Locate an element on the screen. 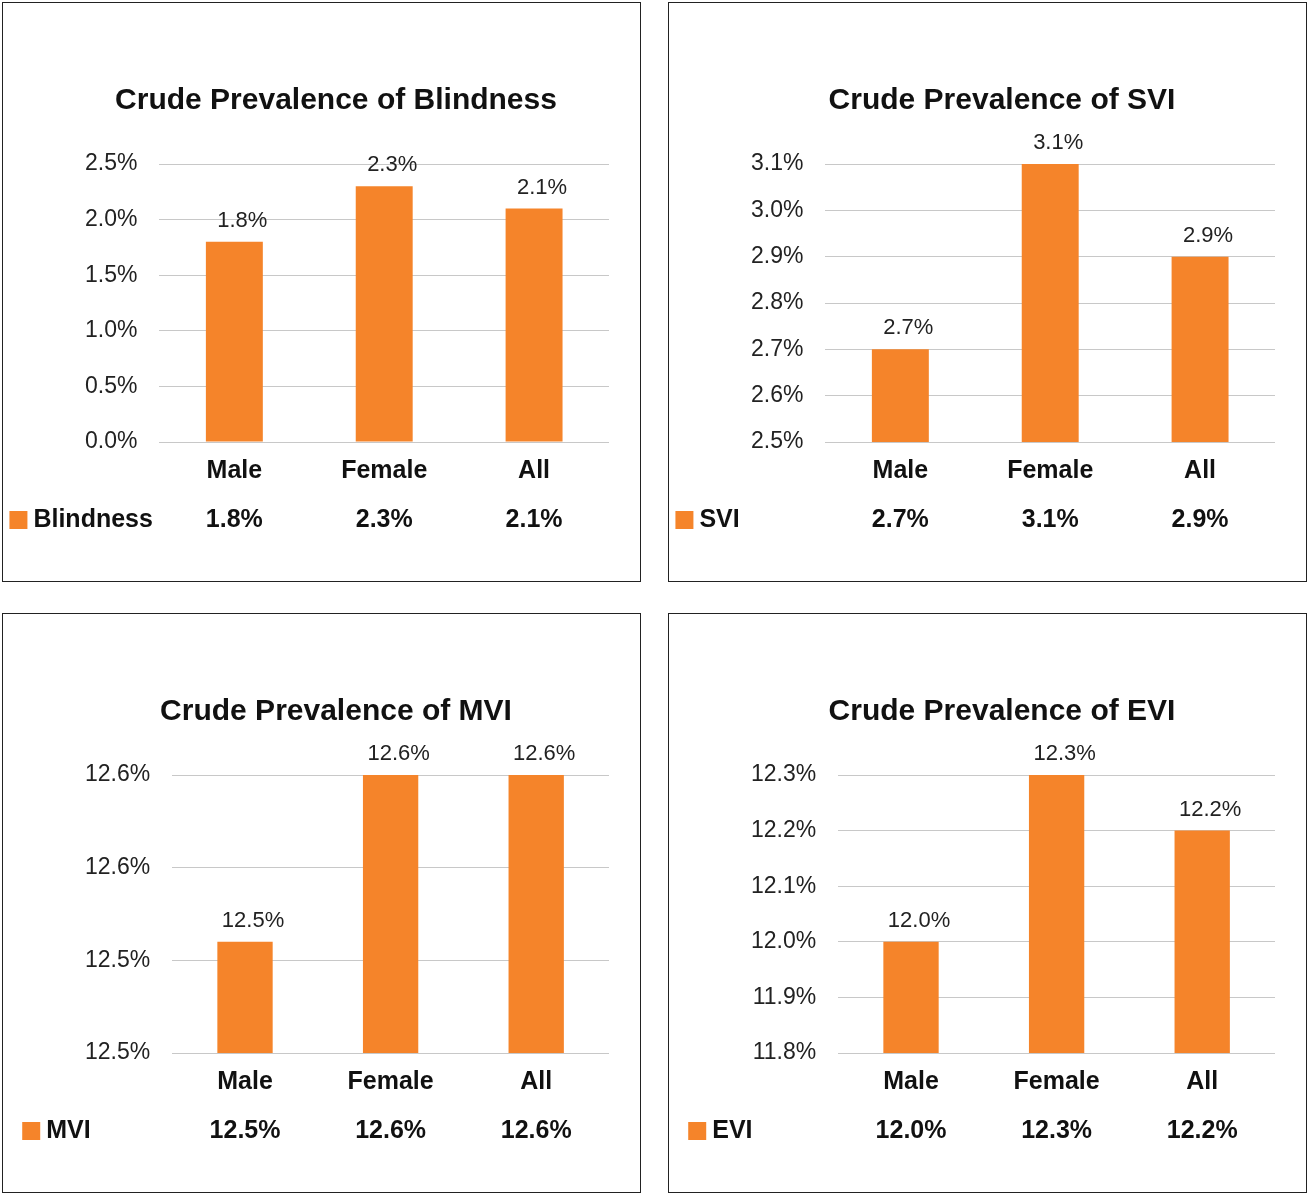 This screenshot has height=1194, width=1308. y-tick-label: 12.2% is located at coordinates (784, 828).